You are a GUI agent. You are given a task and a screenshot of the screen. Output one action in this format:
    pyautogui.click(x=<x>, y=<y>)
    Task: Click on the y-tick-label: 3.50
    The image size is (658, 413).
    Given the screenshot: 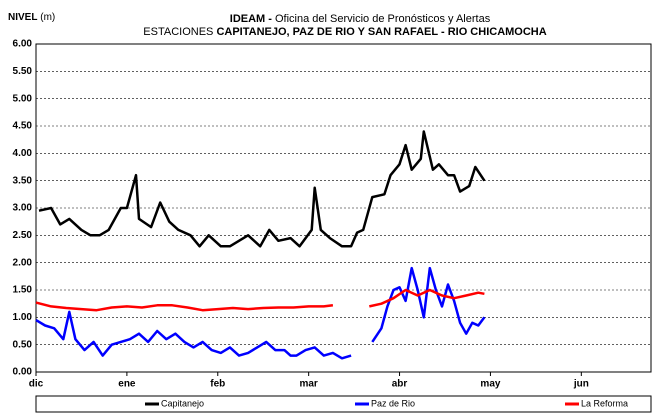 What is the action you would take?
    pyautogui.click(x=23, y=180)
    